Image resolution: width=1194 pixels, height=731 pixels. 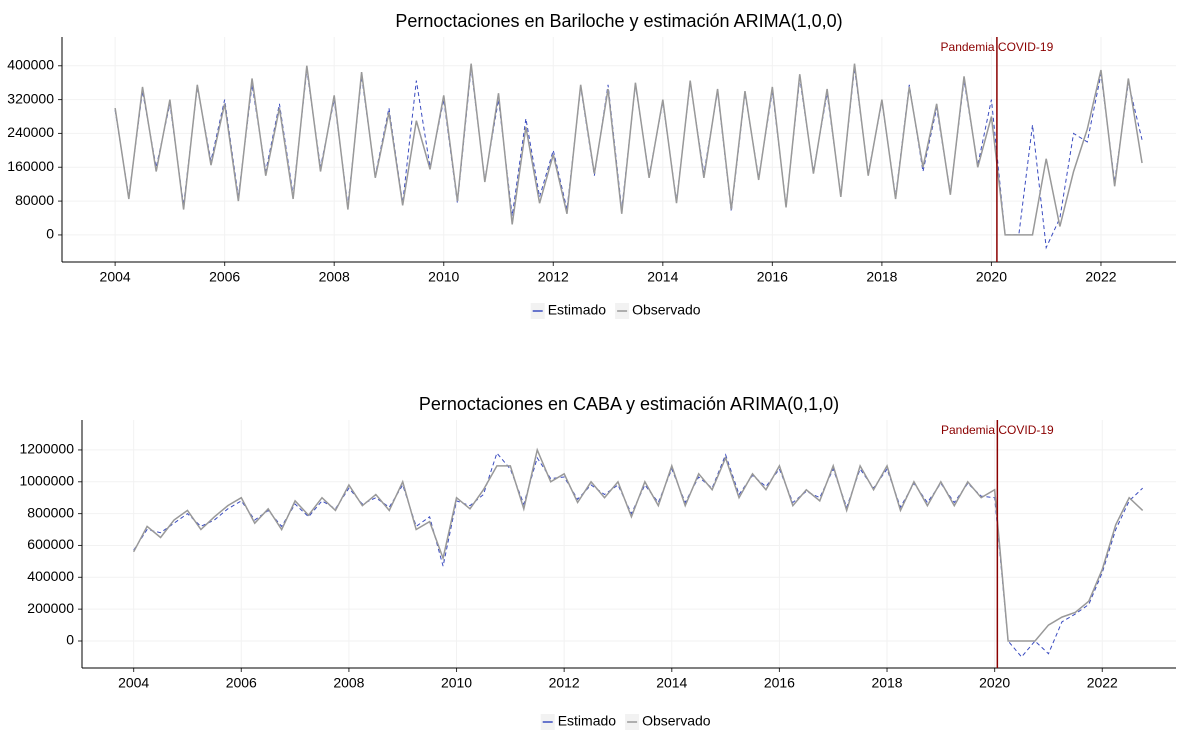 I want to click on y-tick-label: 240000, so click(x=30, y=132).